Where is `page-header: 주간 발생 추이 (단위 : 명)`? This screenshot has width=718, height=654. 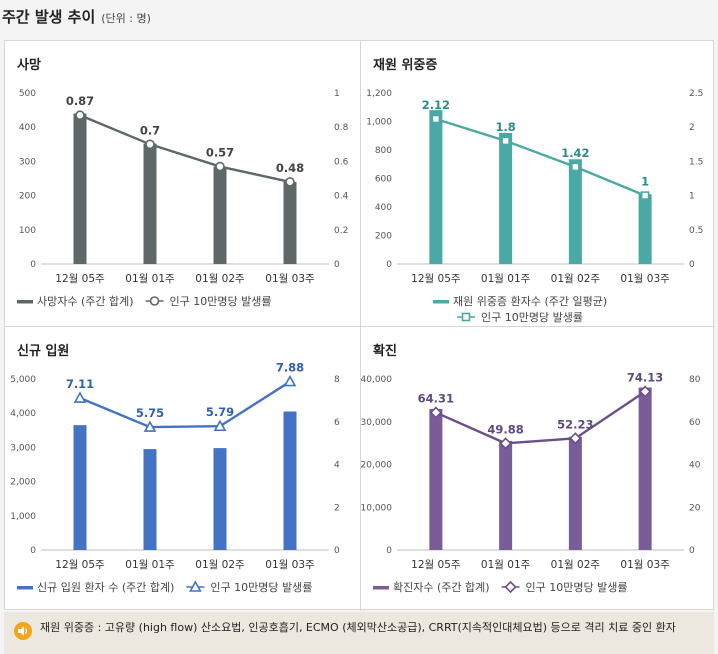 page-header: 주간 발생 추이 (단위 : 명) is located at coordinates (76, 19).